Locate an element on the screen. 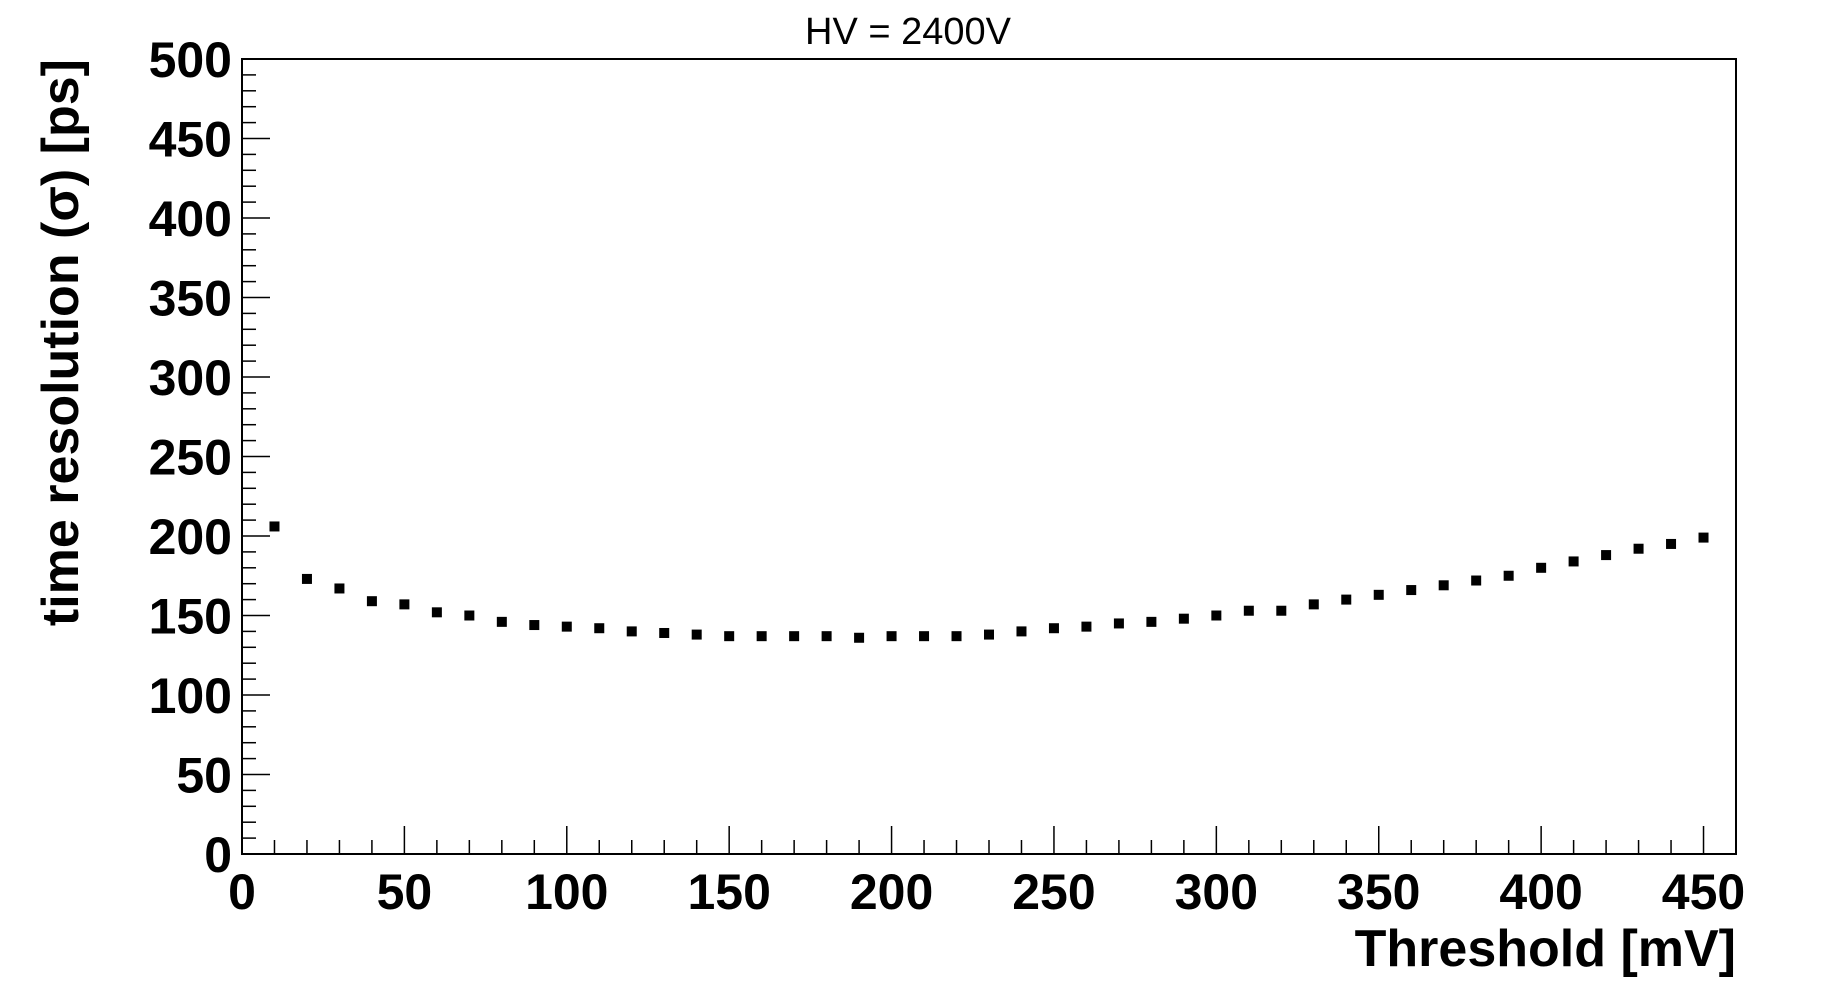 Image resolution: width=1848 pixels, height=987 pixels. y-tick-label: 100 is located at coordinates (190, 696).